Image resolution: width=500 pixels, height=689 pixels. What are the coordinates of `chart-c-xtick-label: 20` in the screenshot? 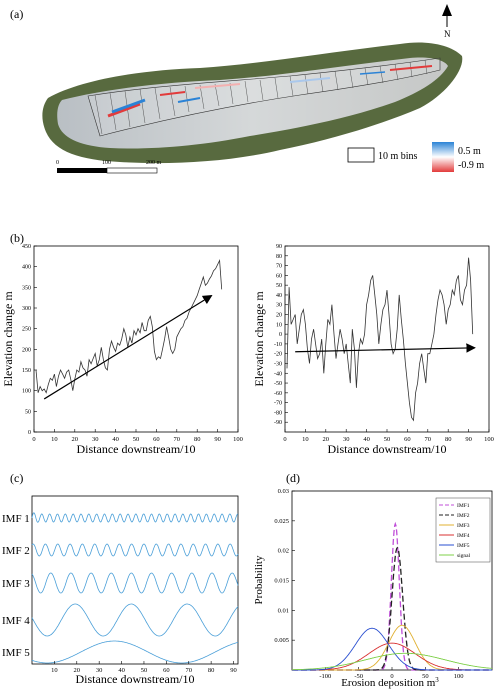 It's located at (77, 670).